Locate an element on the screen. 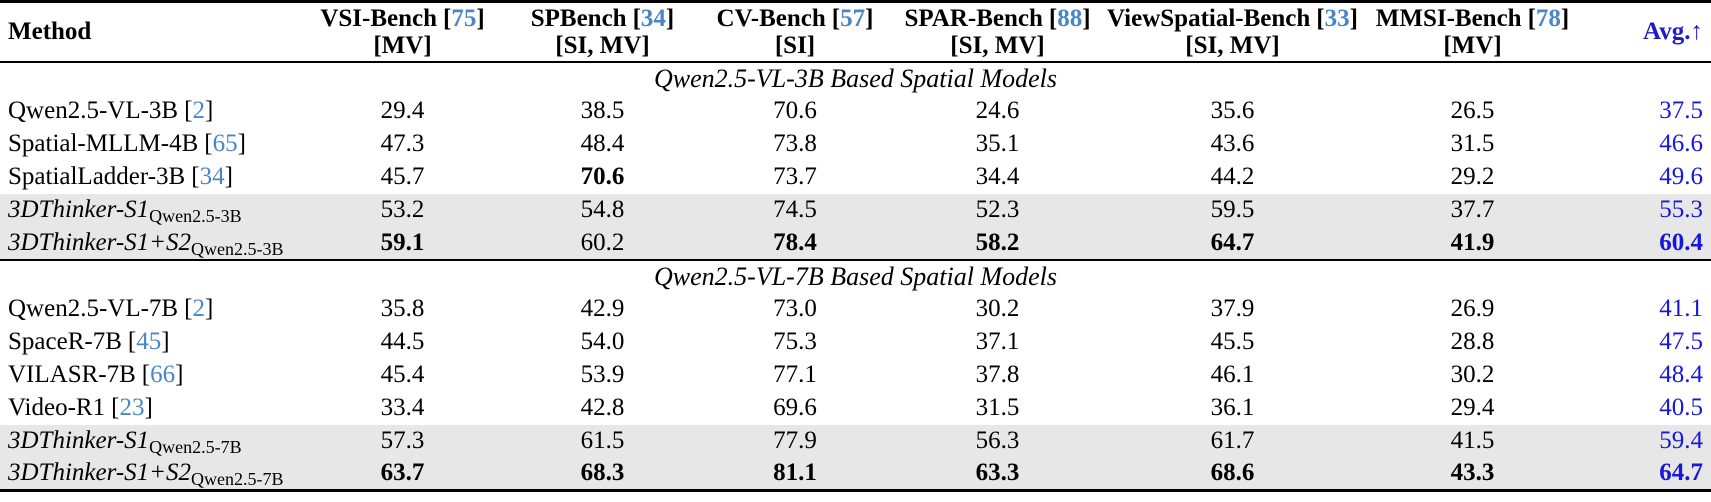 The width and height of the screenshot is (1711, 502). method-cell: 3DThinker-S1Qwen2.5-3B is located at coordinates (150, 210).